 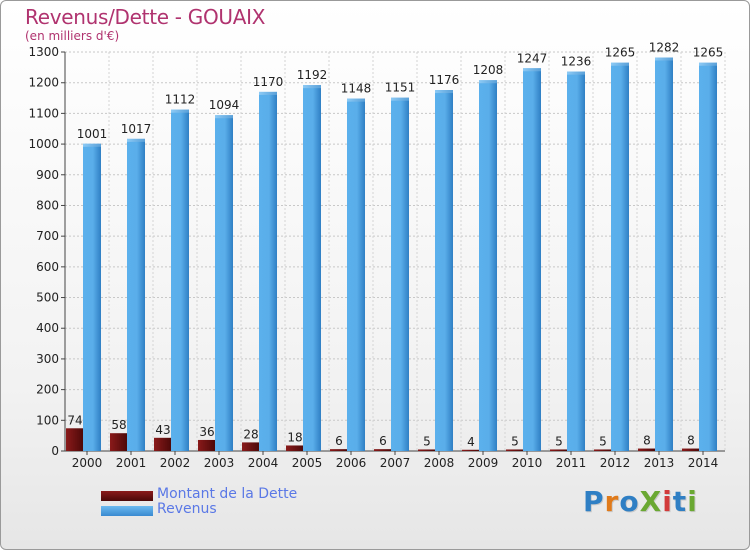 What do you see at coordinates (187, 509) in the screenshot?
I see `legend-label-revenus: Revenus` at bounding box center [187, 509].